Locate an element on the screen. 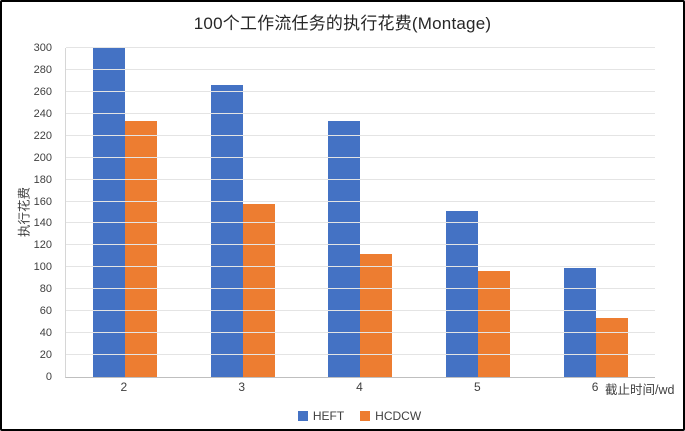 Image resolution: width=685 pixels, height=431 pixels. x-tick-label: 6 is located at coordinates (595, 387).